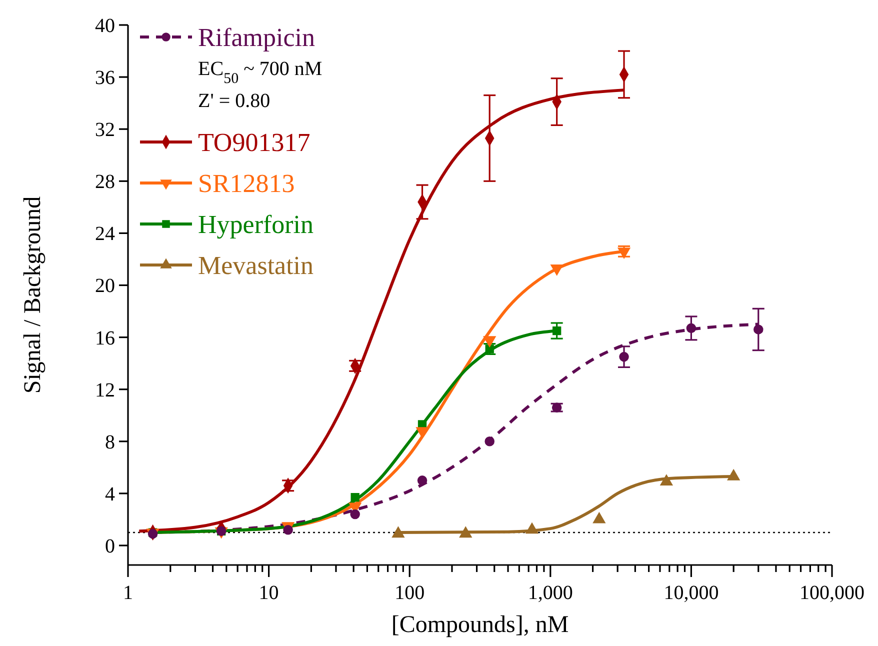  I want to click on x-tick-label: 1, so click(128, 593).